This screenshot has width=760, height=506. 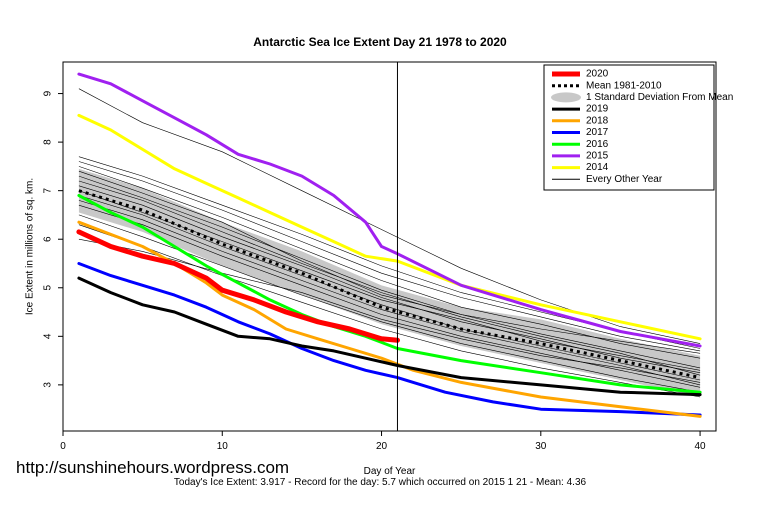 I want to click on x-tick-label-0: 0, so click(x=63, y=446).